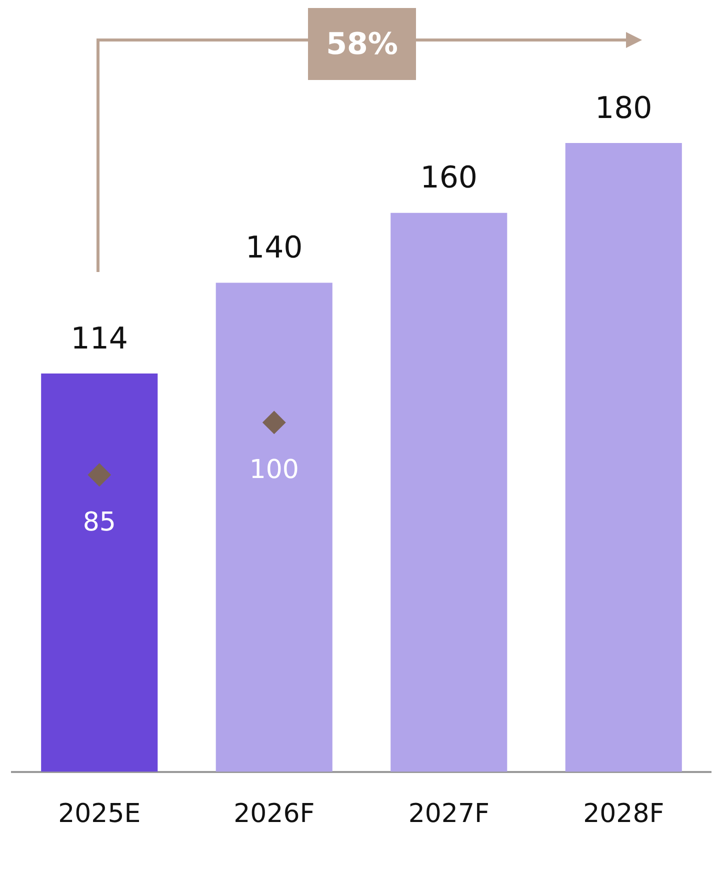  What do you see at coordinates (623, 108) in the screenshot?
I see `data-label: 180` at bounding box center [623, 108].